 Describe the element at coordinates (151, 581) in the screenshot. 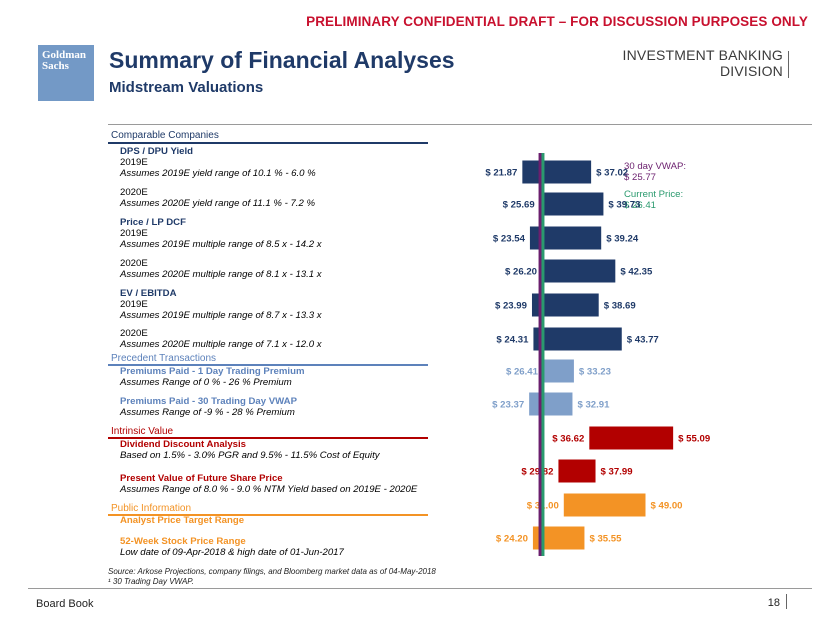

I see `source-line-2: ¹ 30 Trading Day VWAP.` at that location.